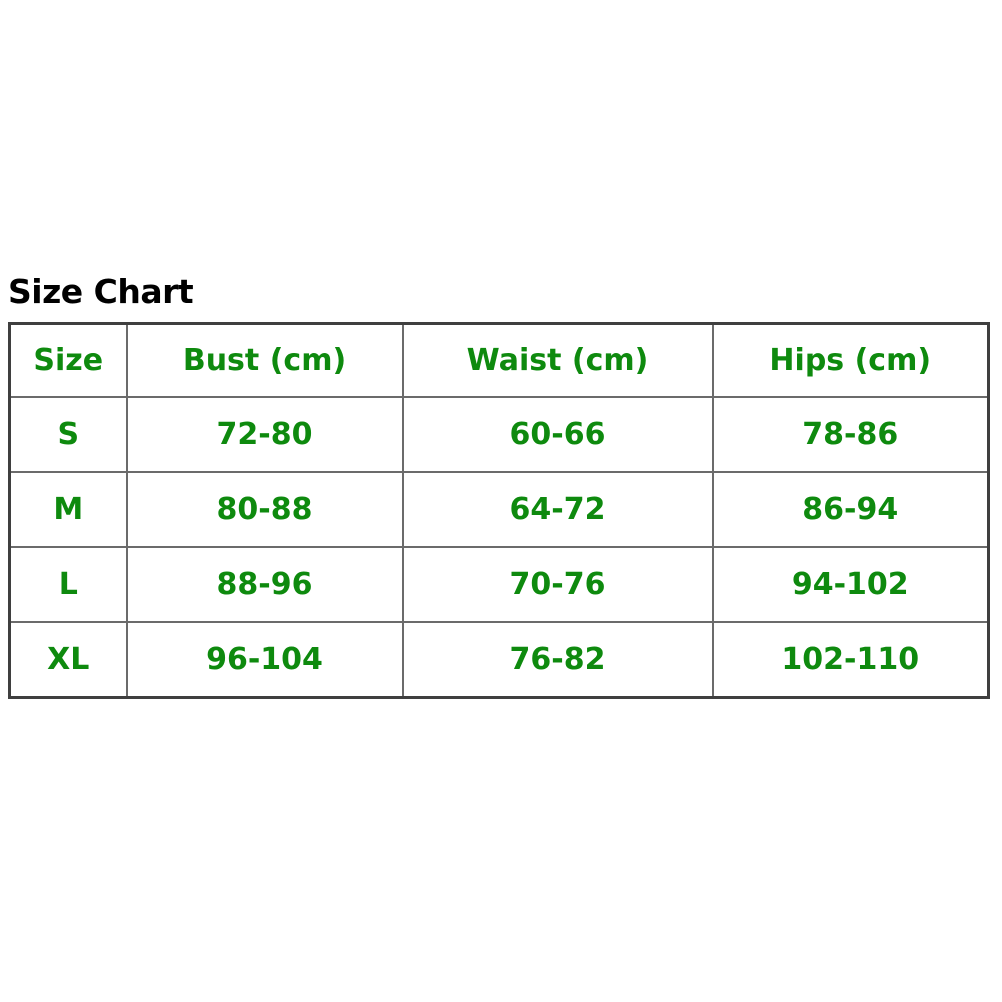 This screenshot has width=1002, height=1002. Describe the element at coordinates (68, 360) in the screenshot. I see `column-header-size: Size` at that location.